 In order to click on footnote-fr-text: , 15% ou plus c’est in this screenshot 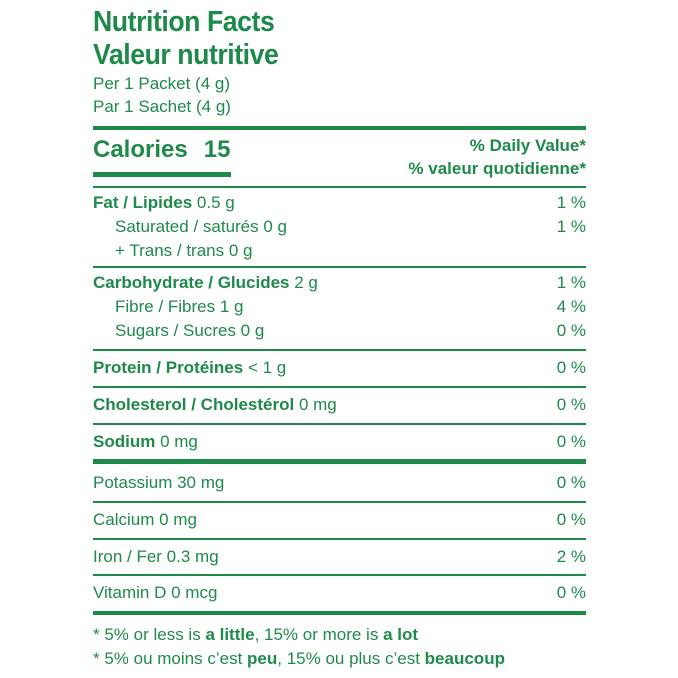, I will do `click(351, 658)`.